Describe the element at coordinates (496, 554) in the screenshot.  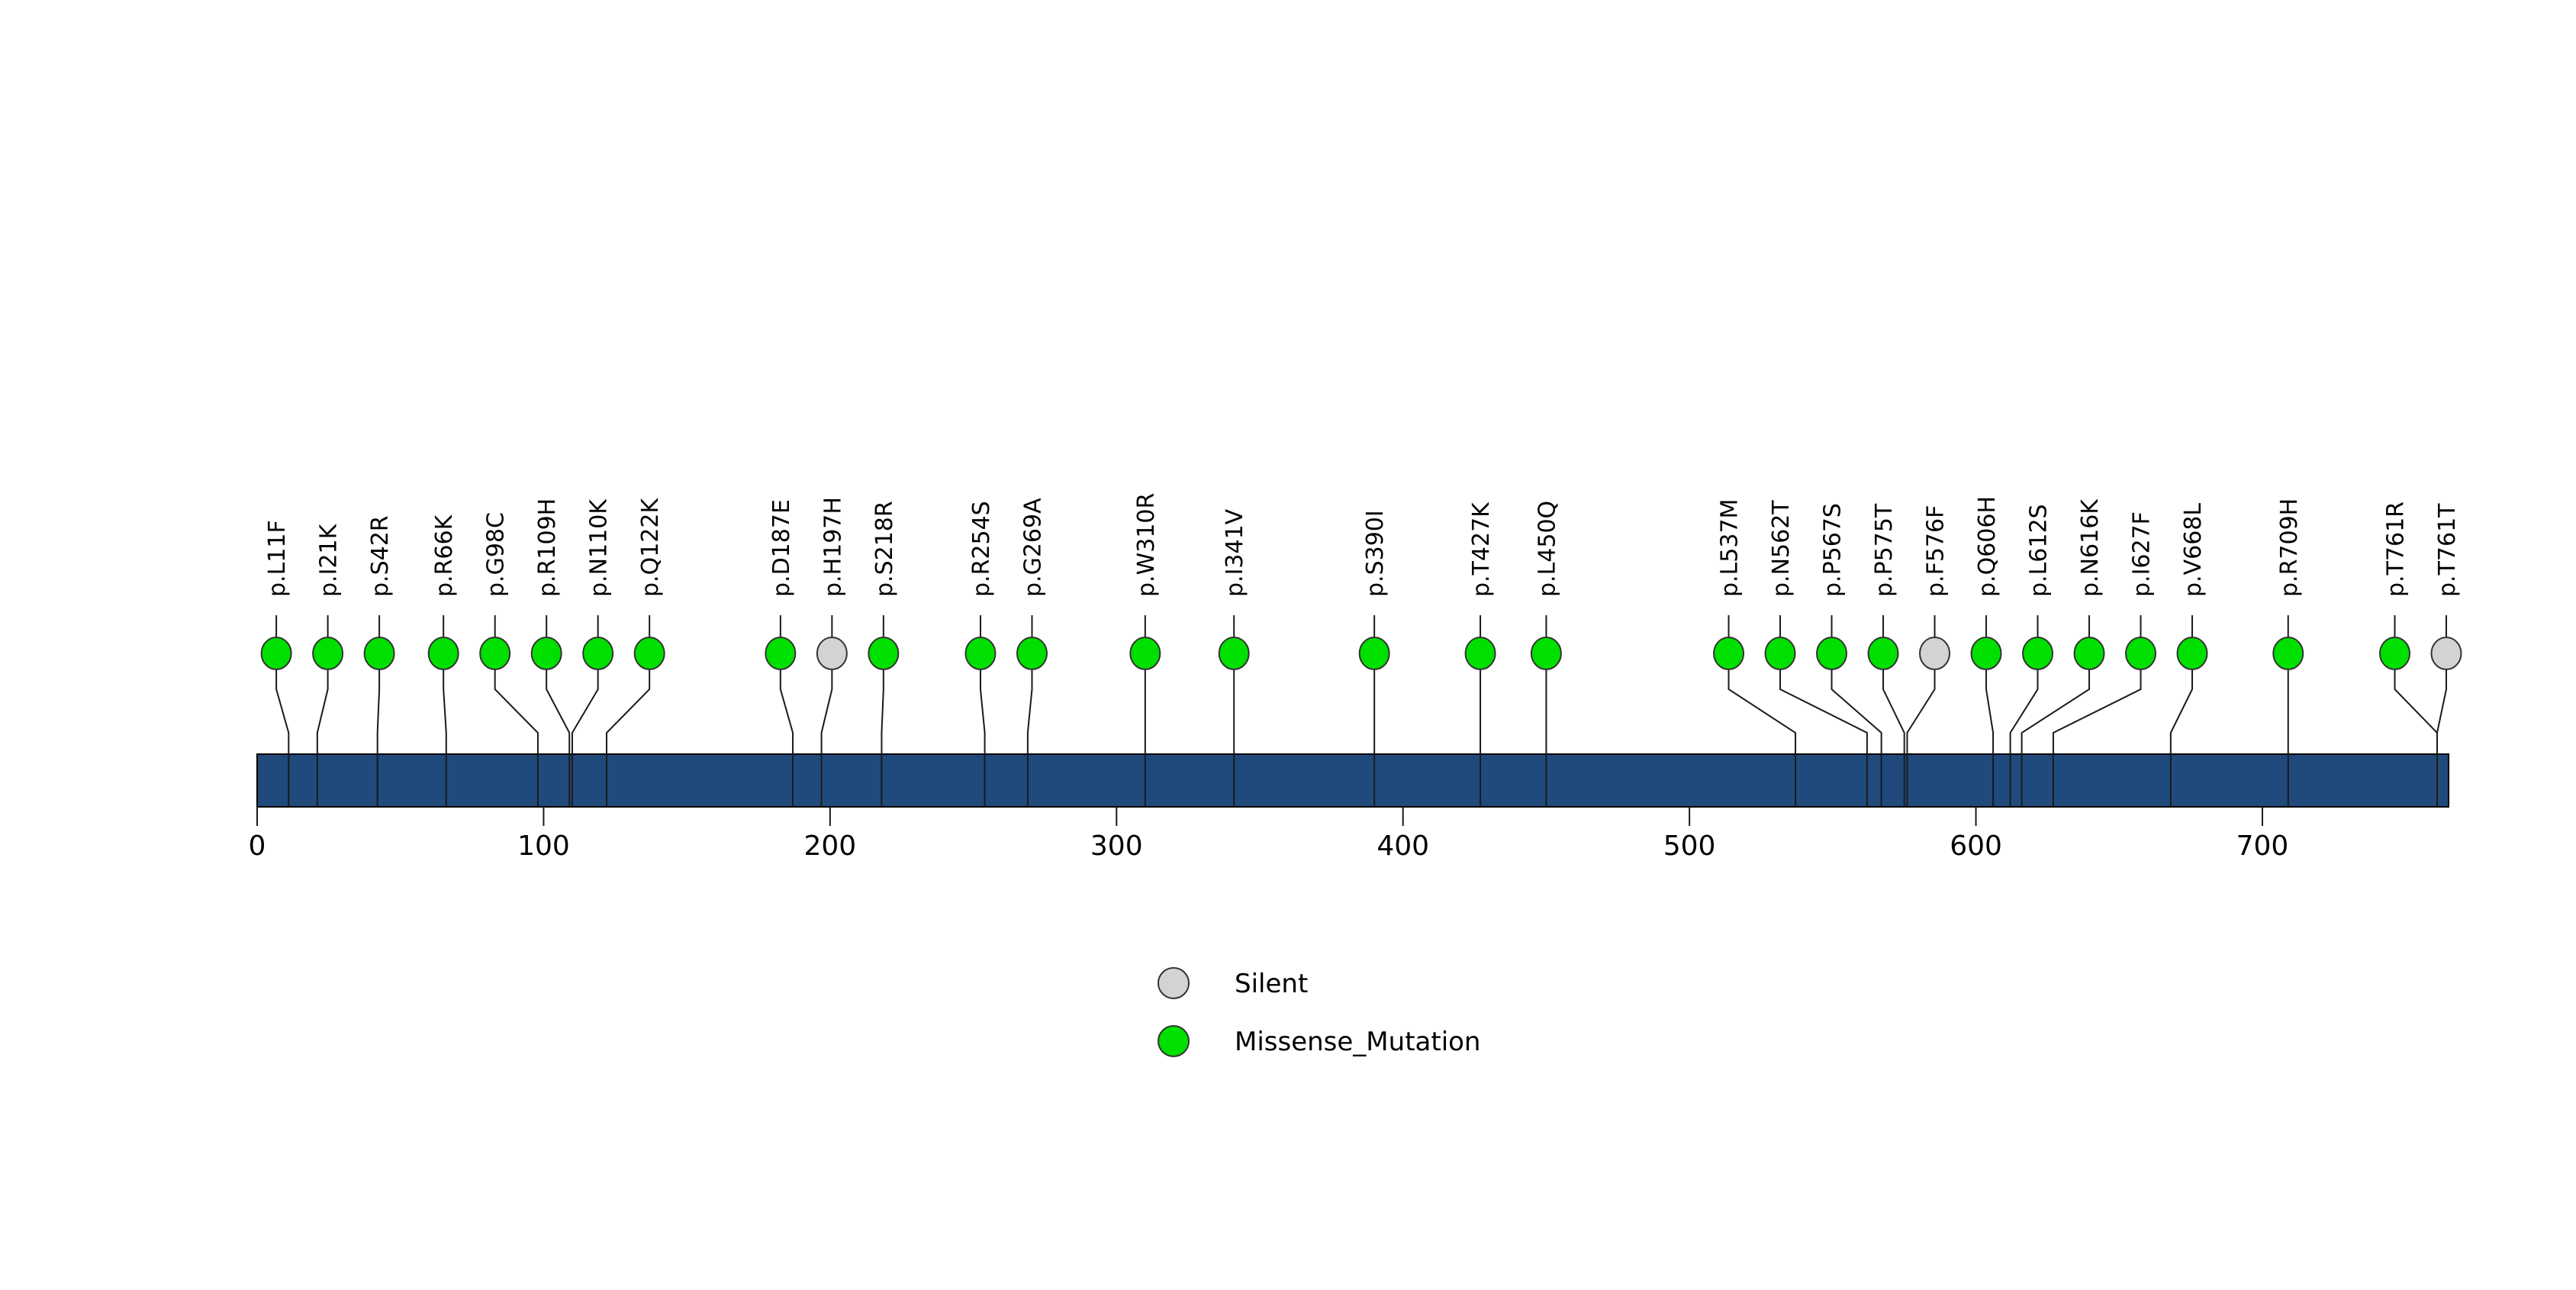
I see `mutation-label: p.G98C` at that location.